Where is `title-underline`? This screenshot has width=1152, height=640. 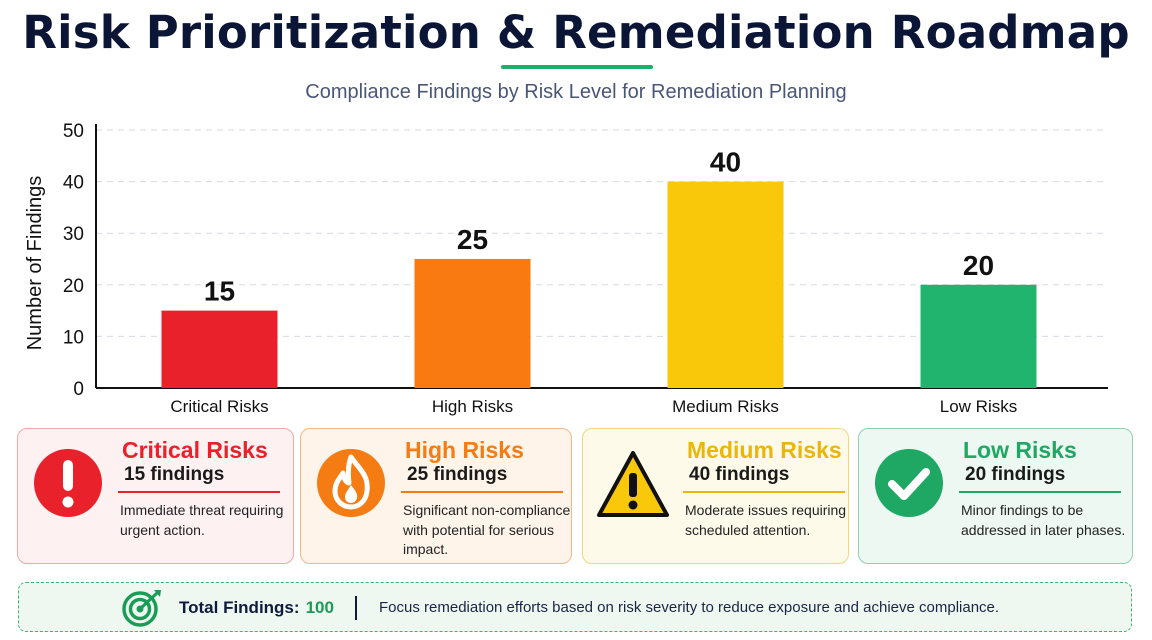
title-underline is located at coordinates (577, 67).